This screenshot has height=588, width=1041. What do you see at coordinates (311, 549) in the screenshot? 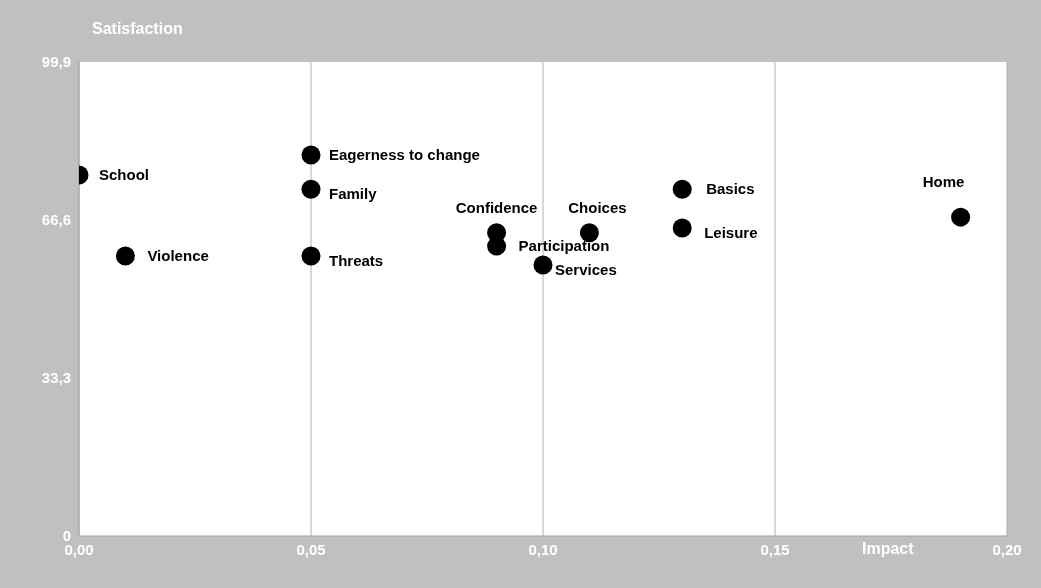
I see `x-tick-label: 0,05` at bounding box center [311, 549].